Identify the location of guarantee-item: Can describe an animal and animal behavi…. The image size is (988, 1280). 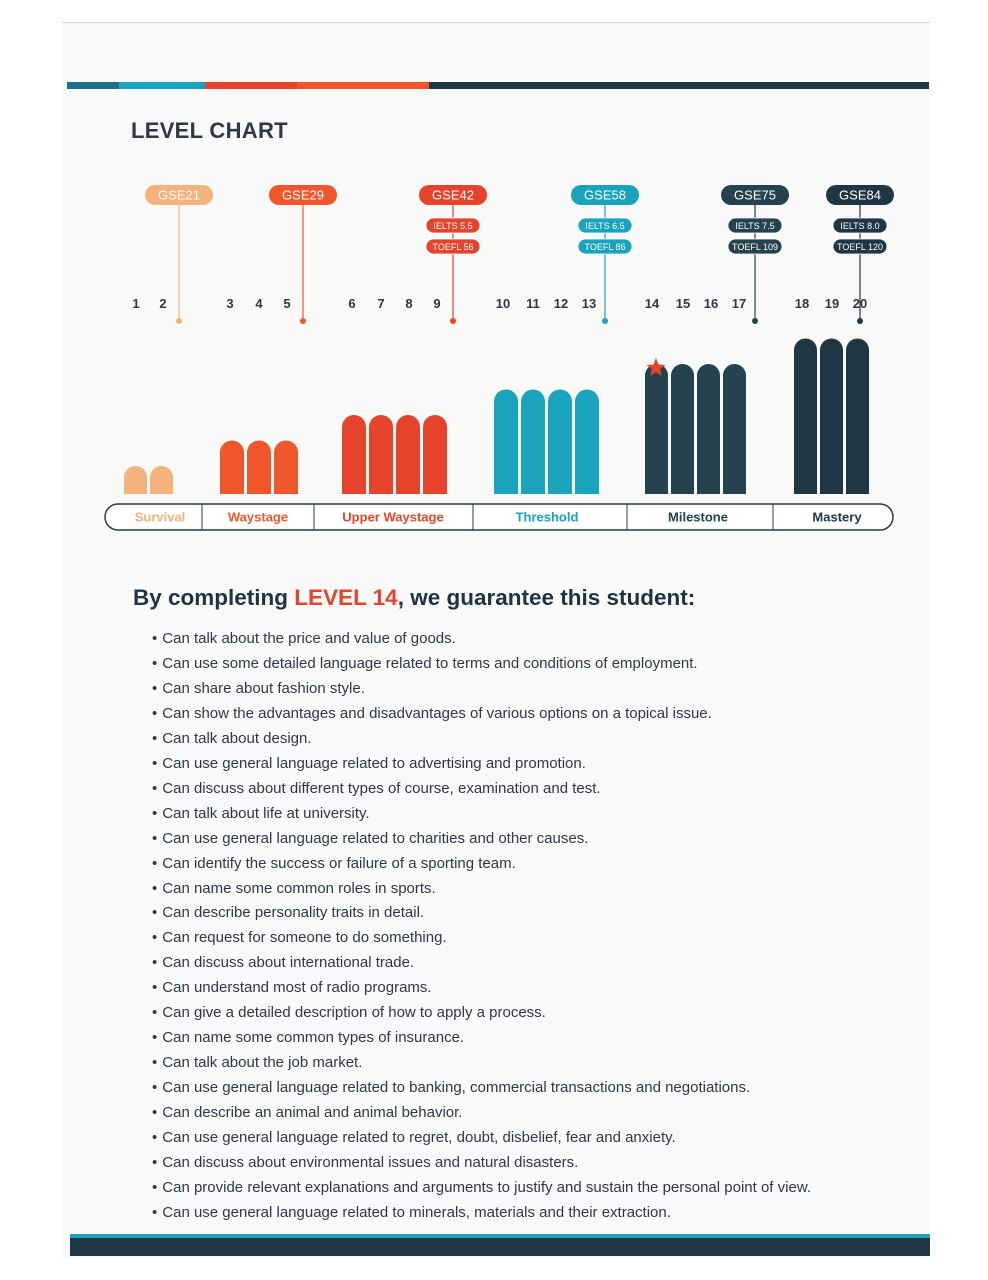
(481, 1113).